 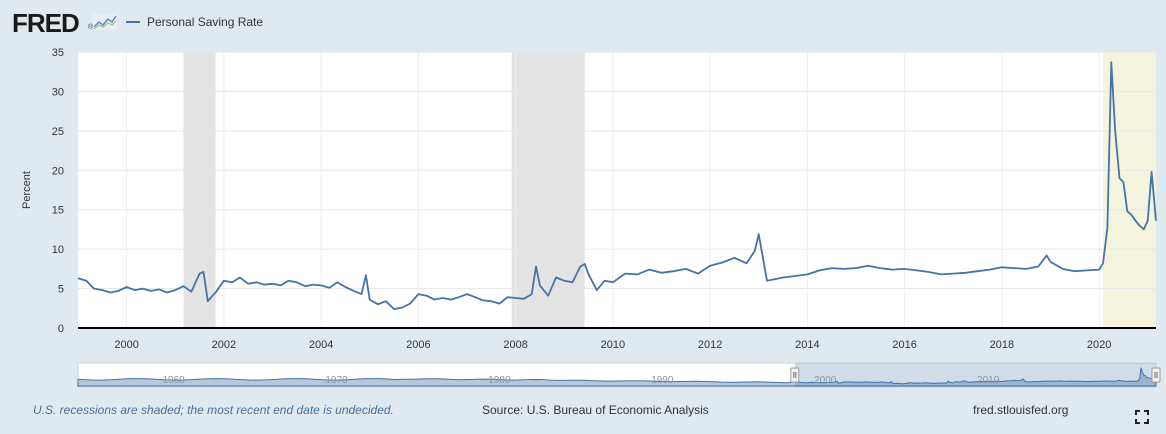 What do you see at coordinates (988, 380) in the screenshot?
I see `navigator-label: 2010` at bounding box center [988, 380].